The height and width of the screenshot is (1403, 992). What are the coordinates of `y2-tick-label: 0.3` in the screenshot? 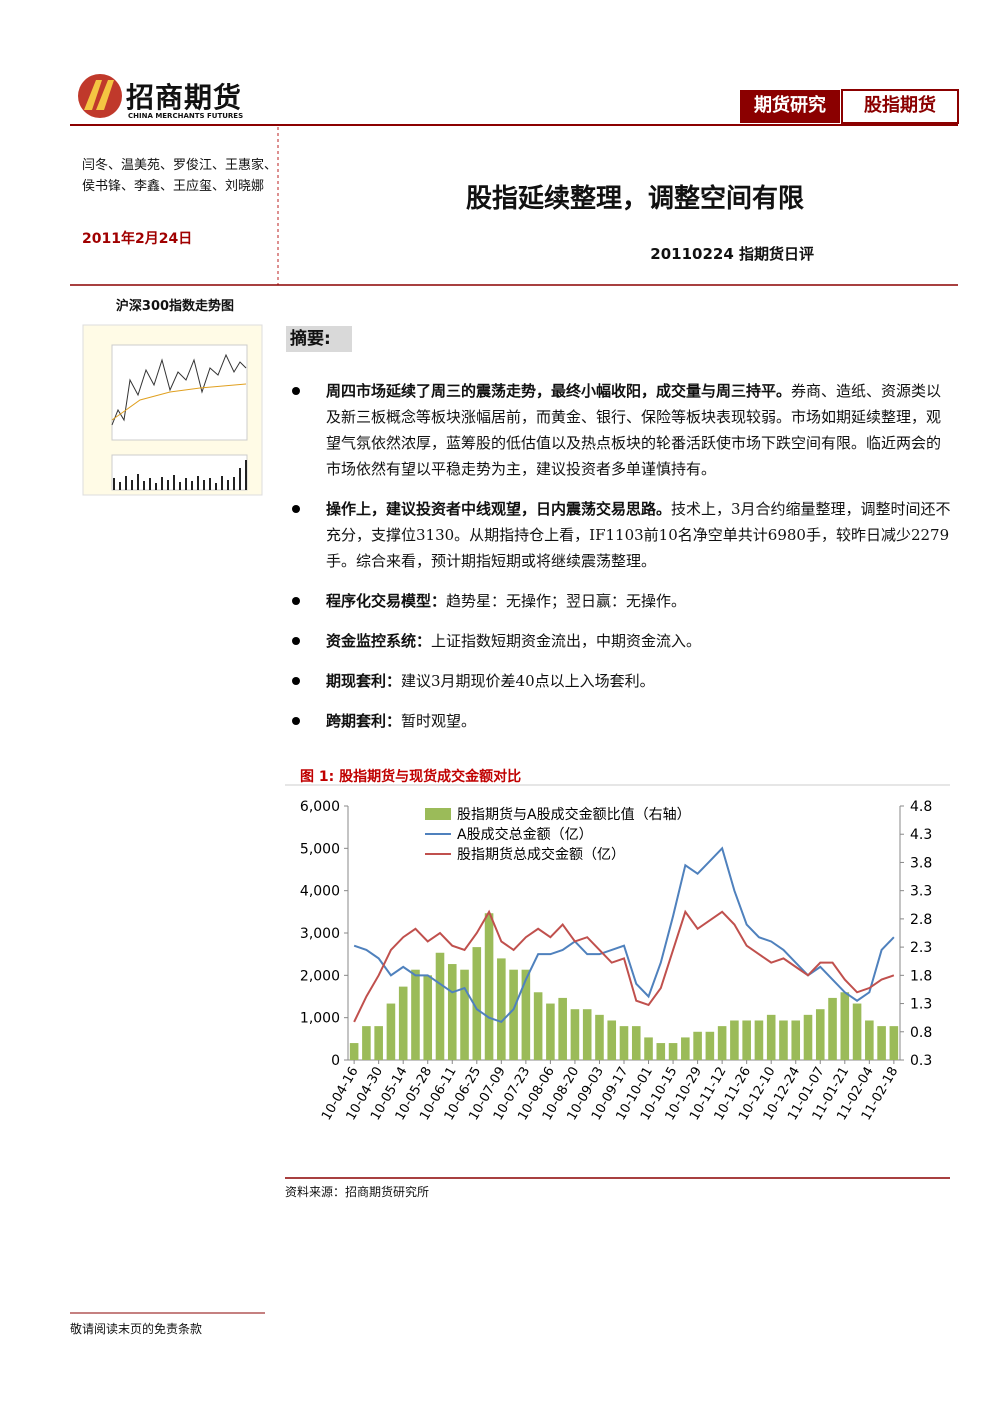 It's located at (921, 1061).